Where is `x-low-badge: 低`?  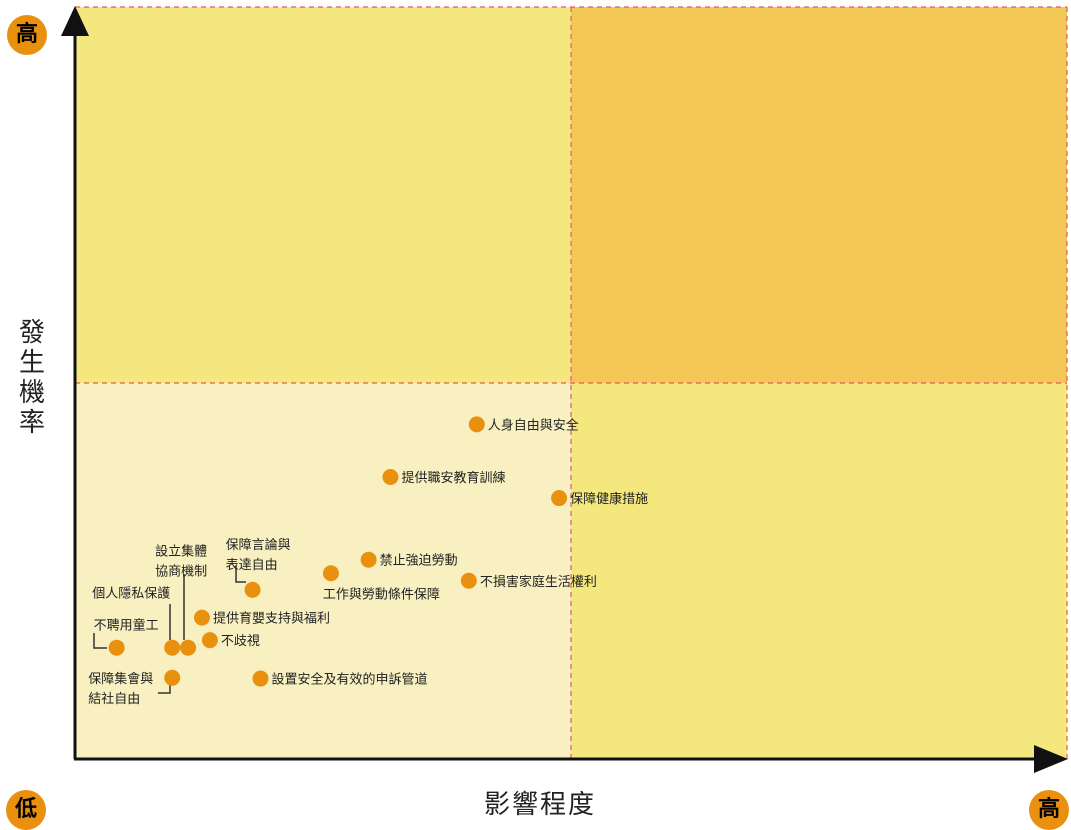 x-low-badge: 低 is located at coordinates (26, 810).